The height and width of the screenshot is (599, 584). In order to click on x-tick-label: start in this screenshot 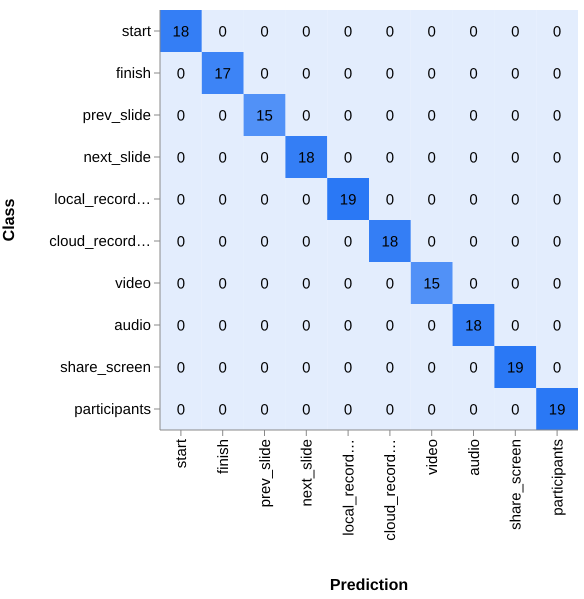, I will do `click(181, 453)`.